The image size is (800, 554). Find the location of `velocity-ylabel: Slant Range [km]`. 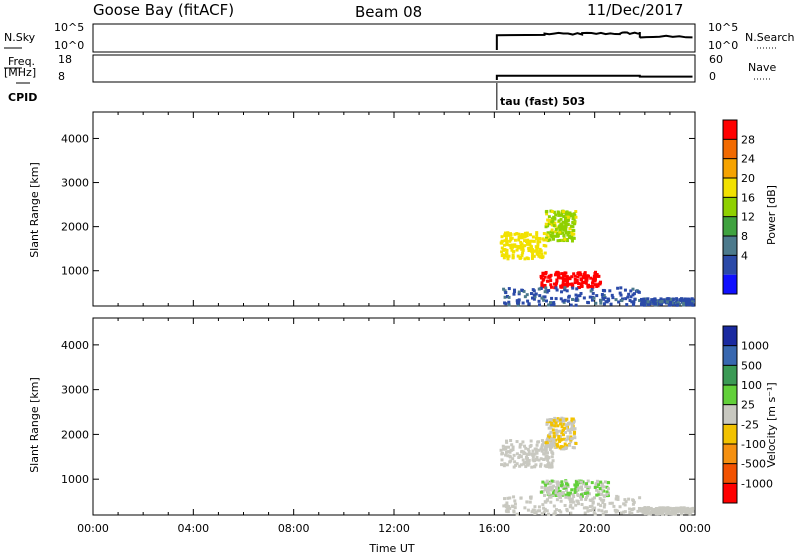

velocity-ylabel: Slant Range [km] is located at coordinates (34, 425).